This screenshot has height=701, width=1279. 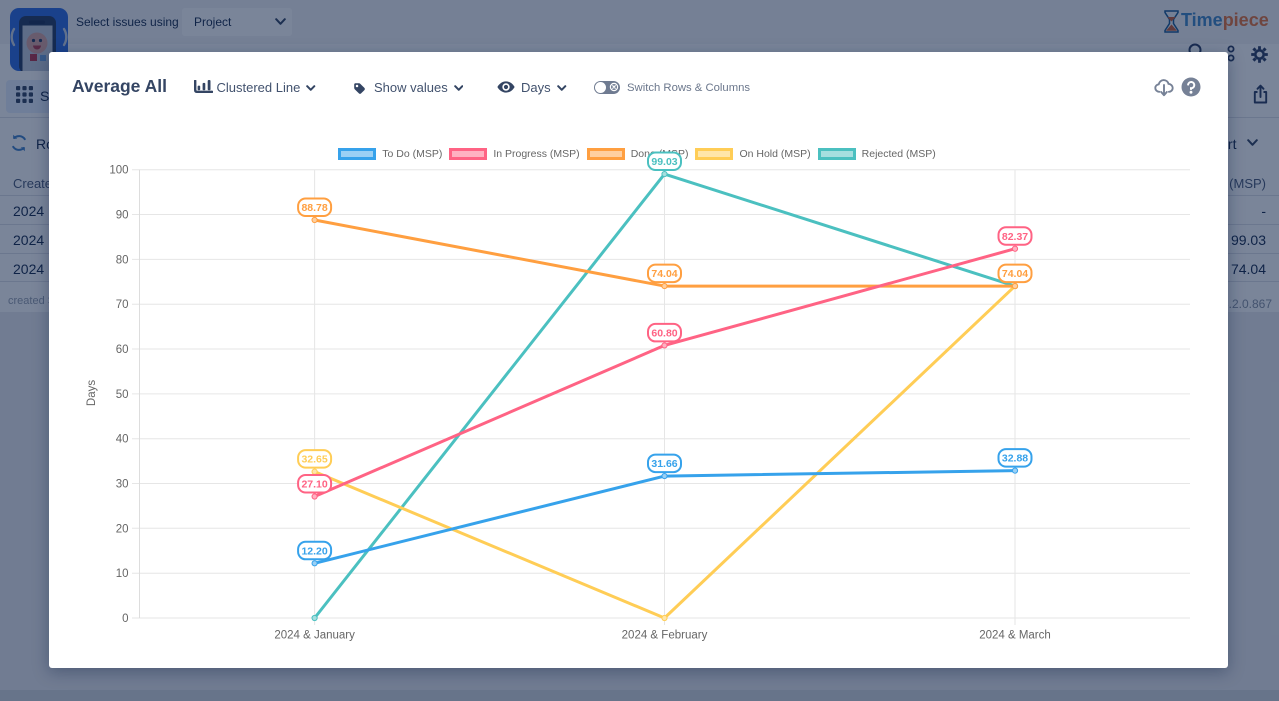 What do you see at coordinates (122, 574) in the screenshot?
I see `svg-text: 10` at bounding box center [122, 574].